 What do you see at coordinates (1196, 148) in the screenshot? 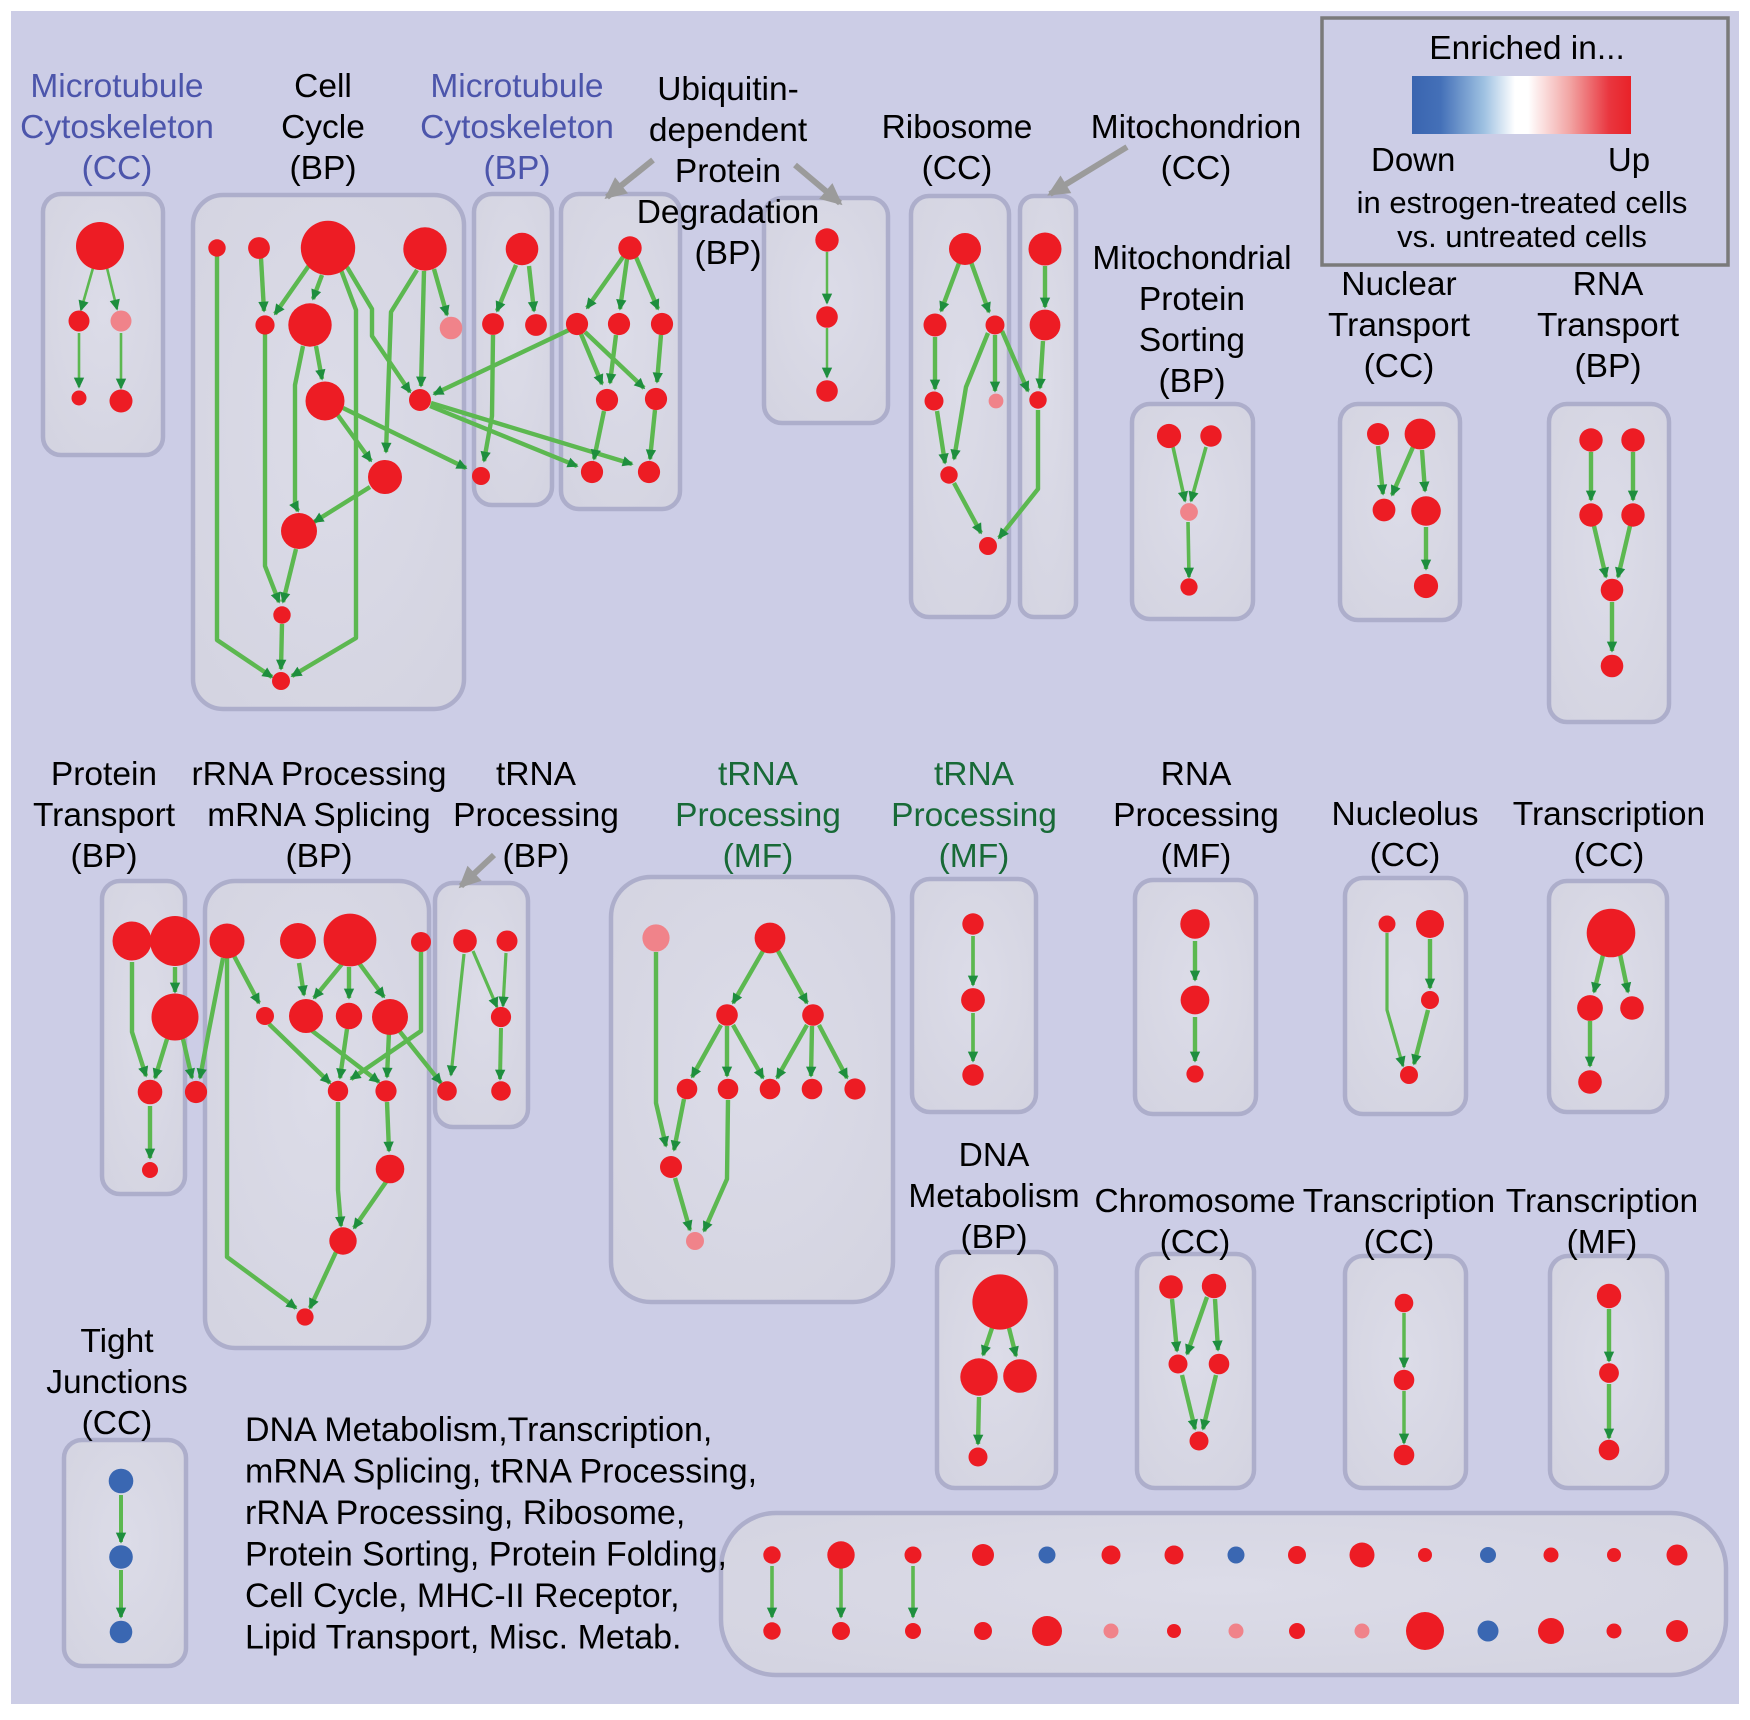
I see `svg-text:Mitochondrion(CC): Mitochondrion (CC)` at bounding box center [1196, 148].